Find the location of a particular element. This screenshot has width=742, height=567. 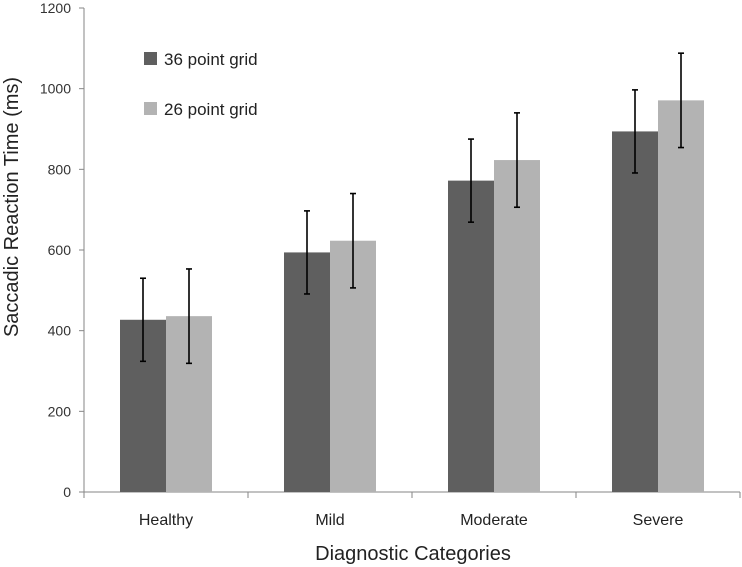

y-tick-label: 400 is located at coordinates (60, 331).